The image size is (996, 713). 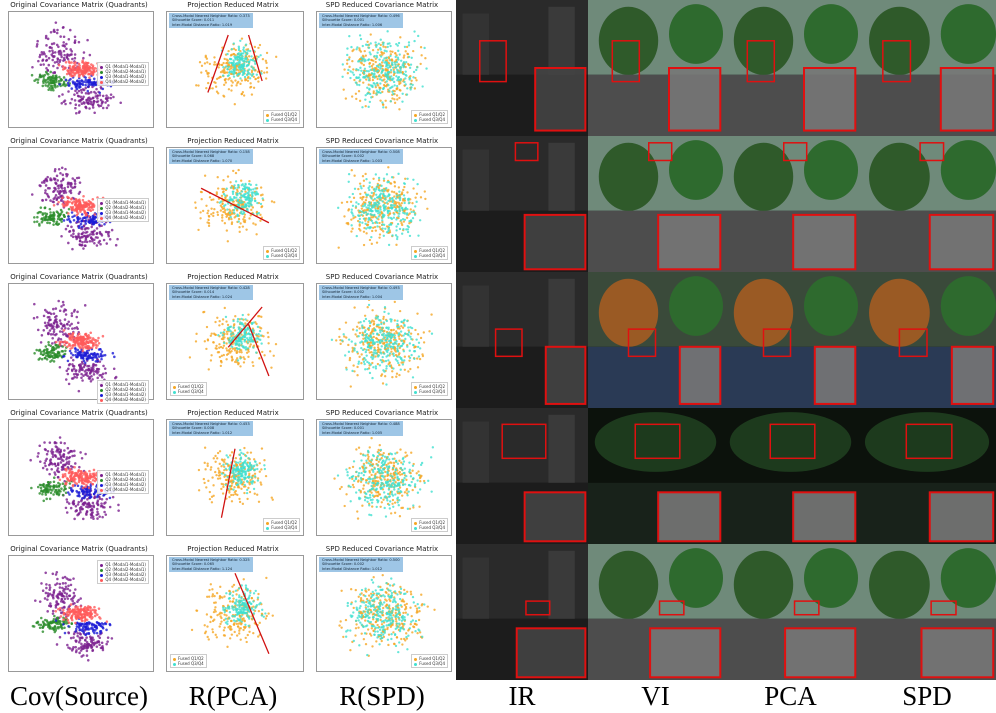 I want to click on stat-value: 0.453, so click(x=244, y=424).